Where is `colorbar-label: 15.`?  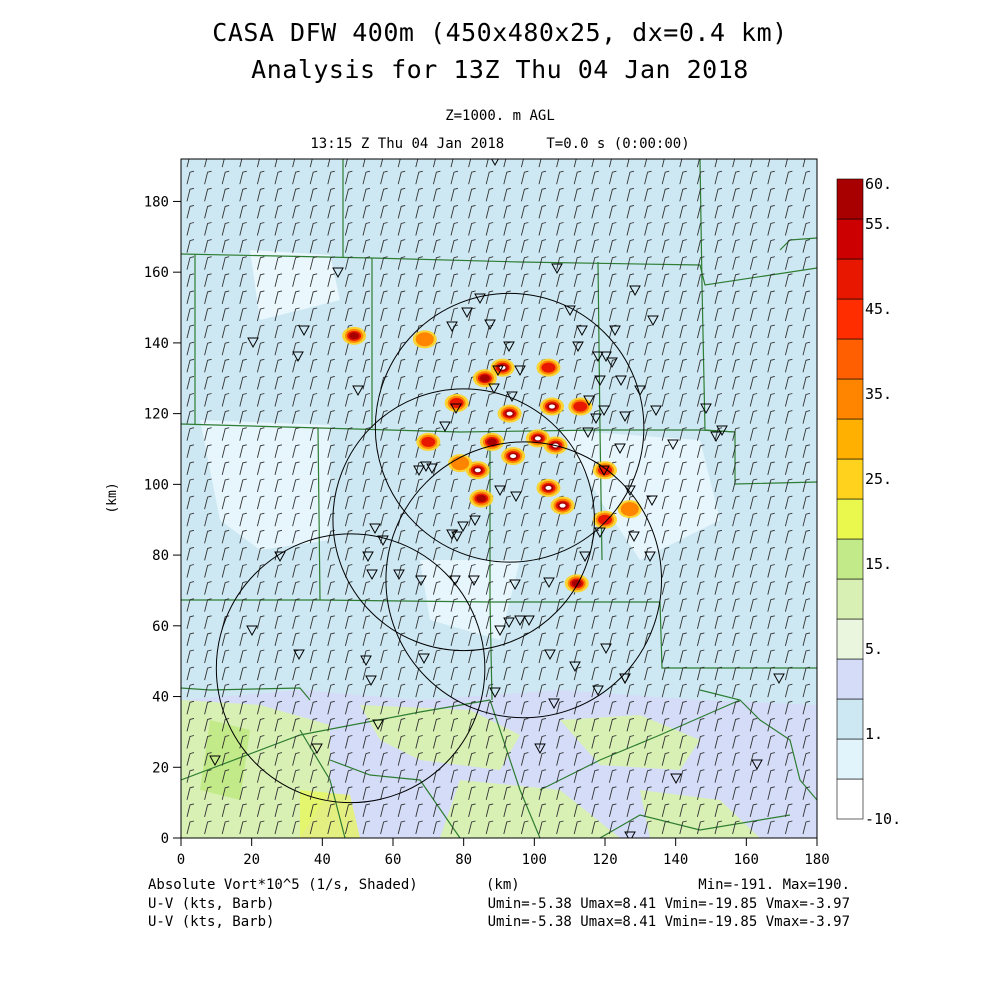 colorbar-label: 15. is located at coordinates (878, 564).